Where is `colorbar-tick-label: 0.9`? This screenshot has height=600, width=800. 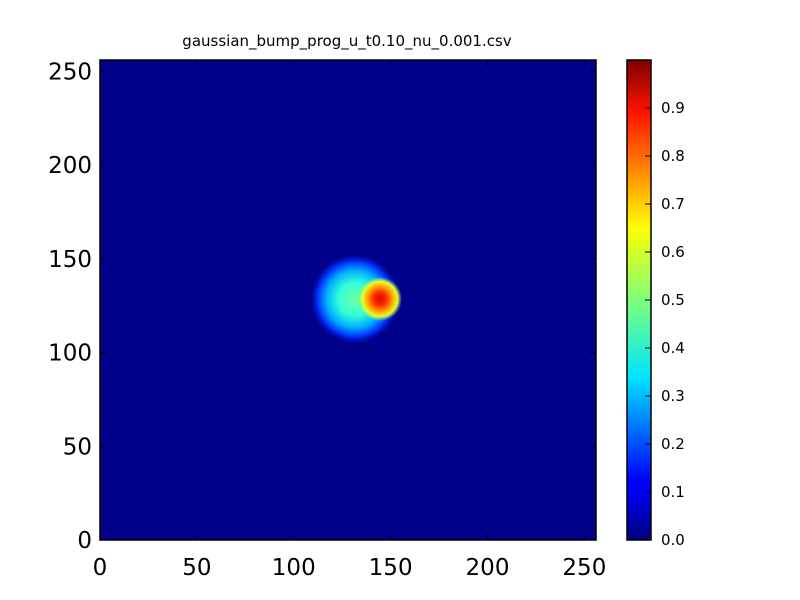
colorbar-tick-label: 0.9 is located at coordinates (673, 108).